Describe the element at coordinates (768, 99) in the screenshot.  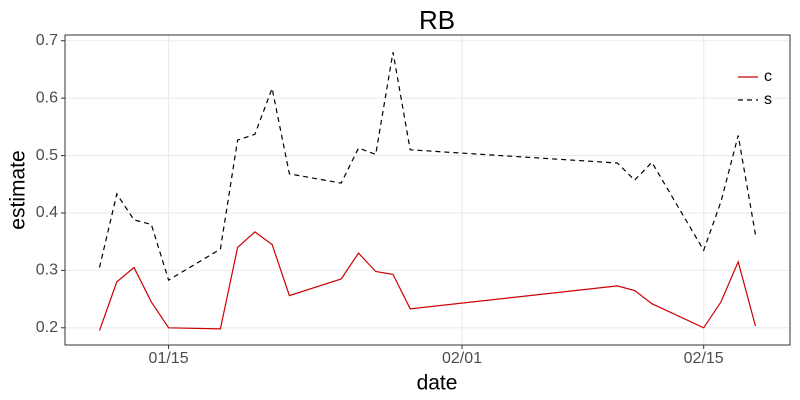
I see `legend-label: s` at that location.